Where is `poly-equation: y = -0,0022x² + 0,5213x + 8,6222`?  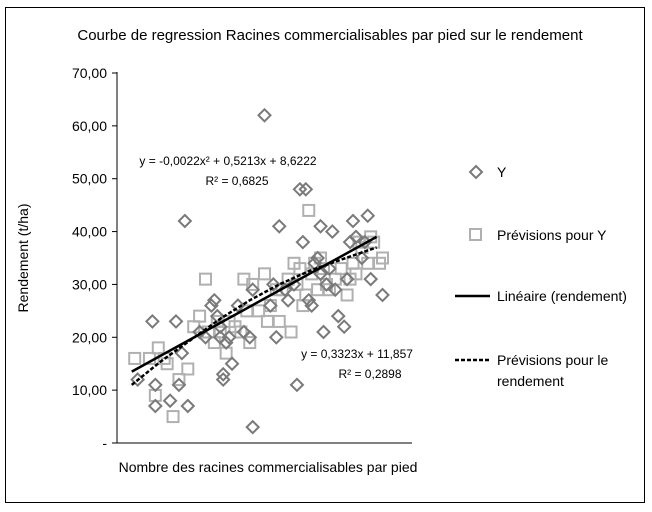 poly-equation: y = -0,0022x² + 0,5213x + 8,6222 is located at coordinates (227, 161).